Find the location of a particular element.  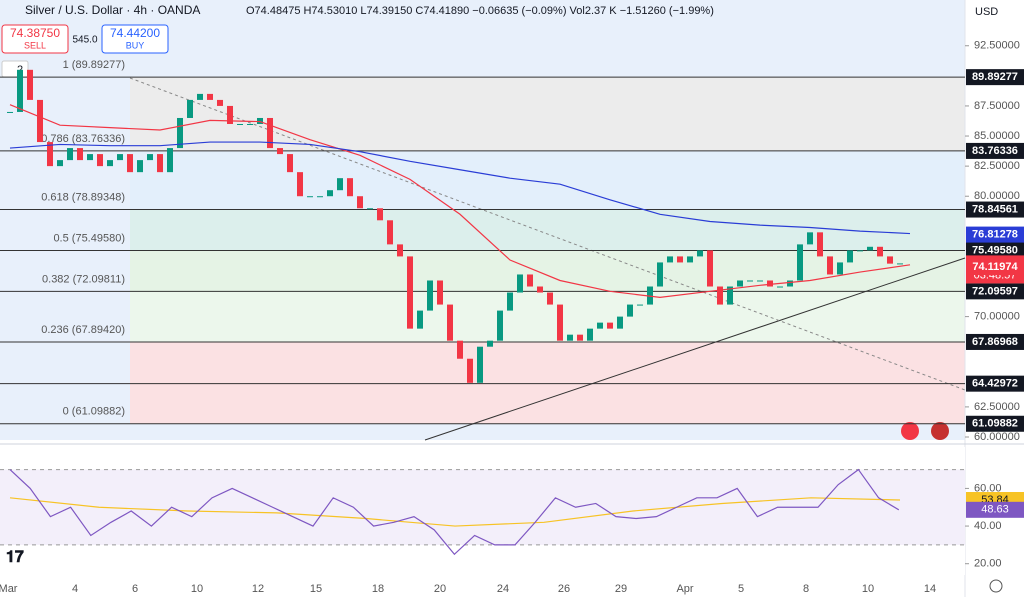

rsi-signal is located at coordinates (455, 512).